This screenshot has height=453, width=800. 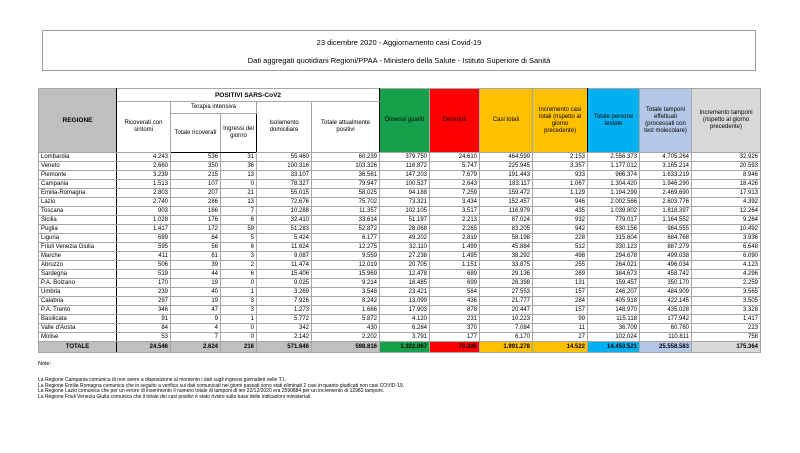 What do you see at coordinates (666, 211) in the screenshot?
I see `cell-value: 1.818.397` at bounding box center [666, 211].